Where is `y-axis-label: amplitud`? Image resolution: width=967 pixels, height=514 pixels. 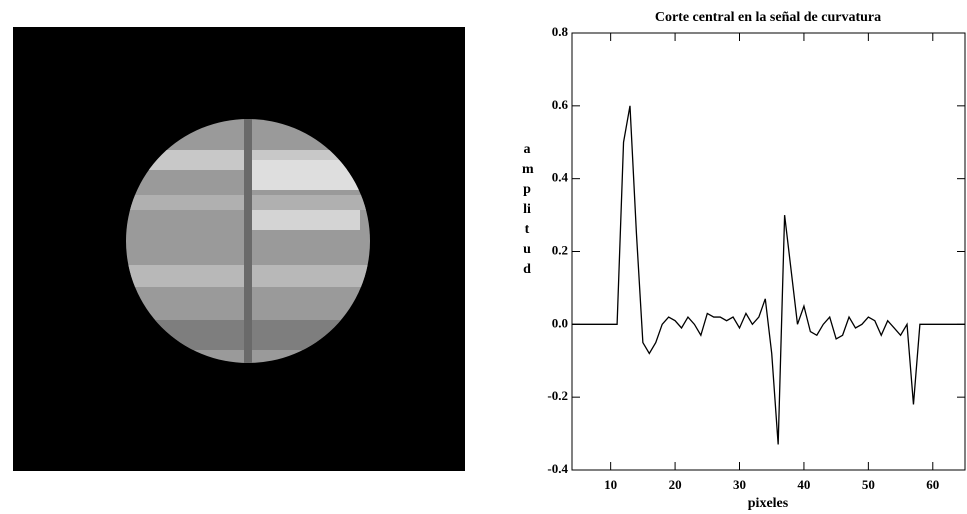
y-axis-label: amplitud is located at coordinates (528, 209).